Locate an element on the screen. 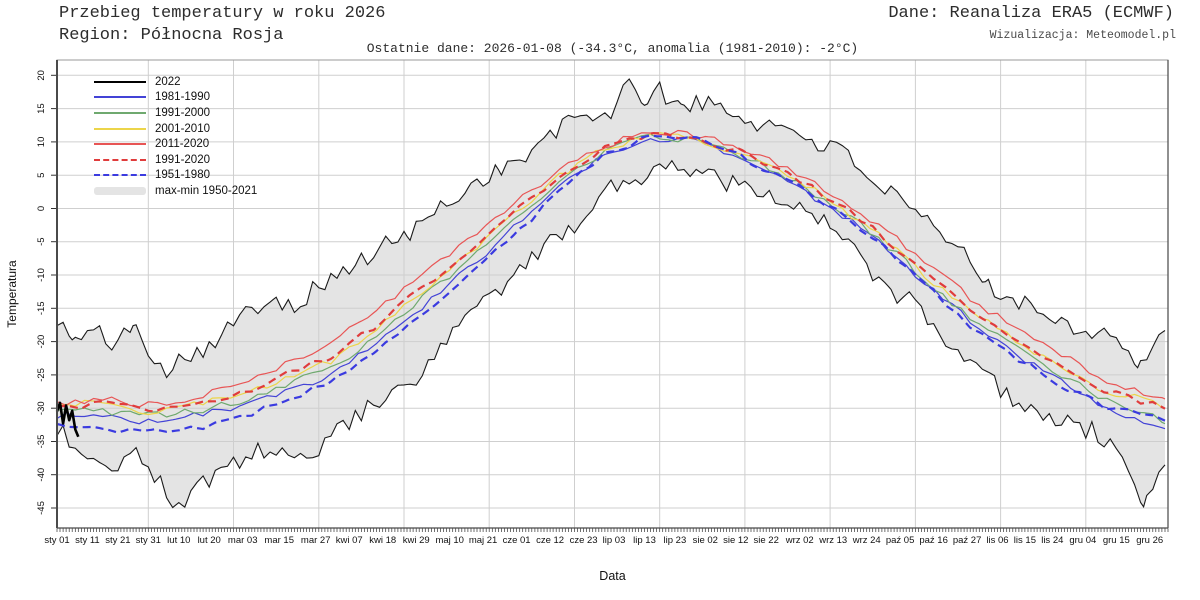 This screenshot has height=600, width=1200. legend-item-2001-2010: 2001-2010 is located at coordinates (175, 129).